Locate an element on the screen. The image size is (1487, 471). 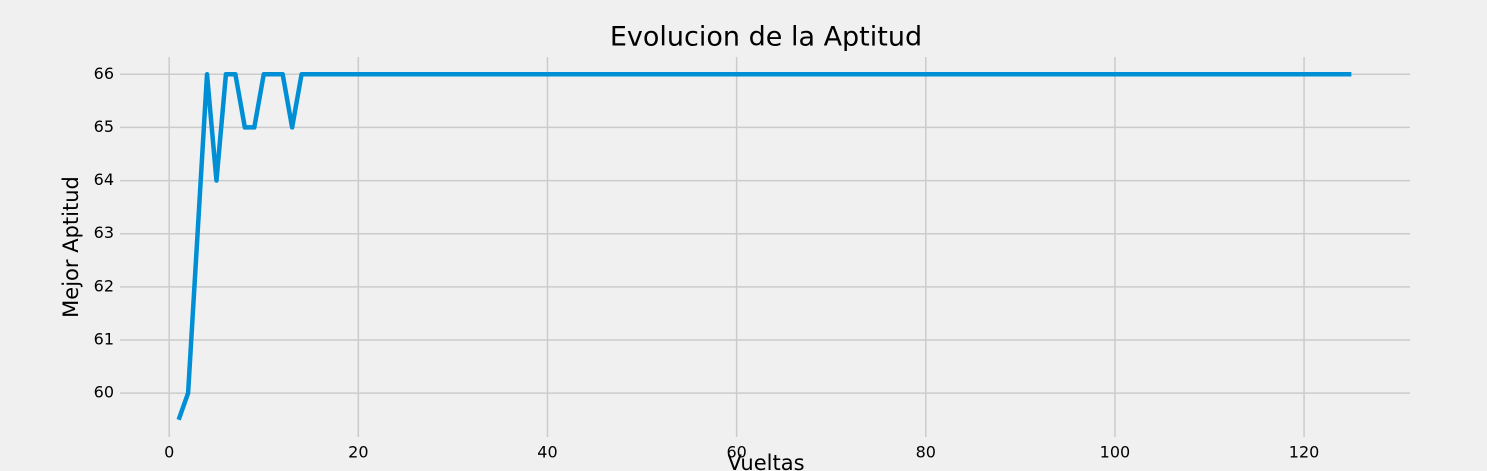
x-tick-label: 0 is located at coordinates (169, 452).